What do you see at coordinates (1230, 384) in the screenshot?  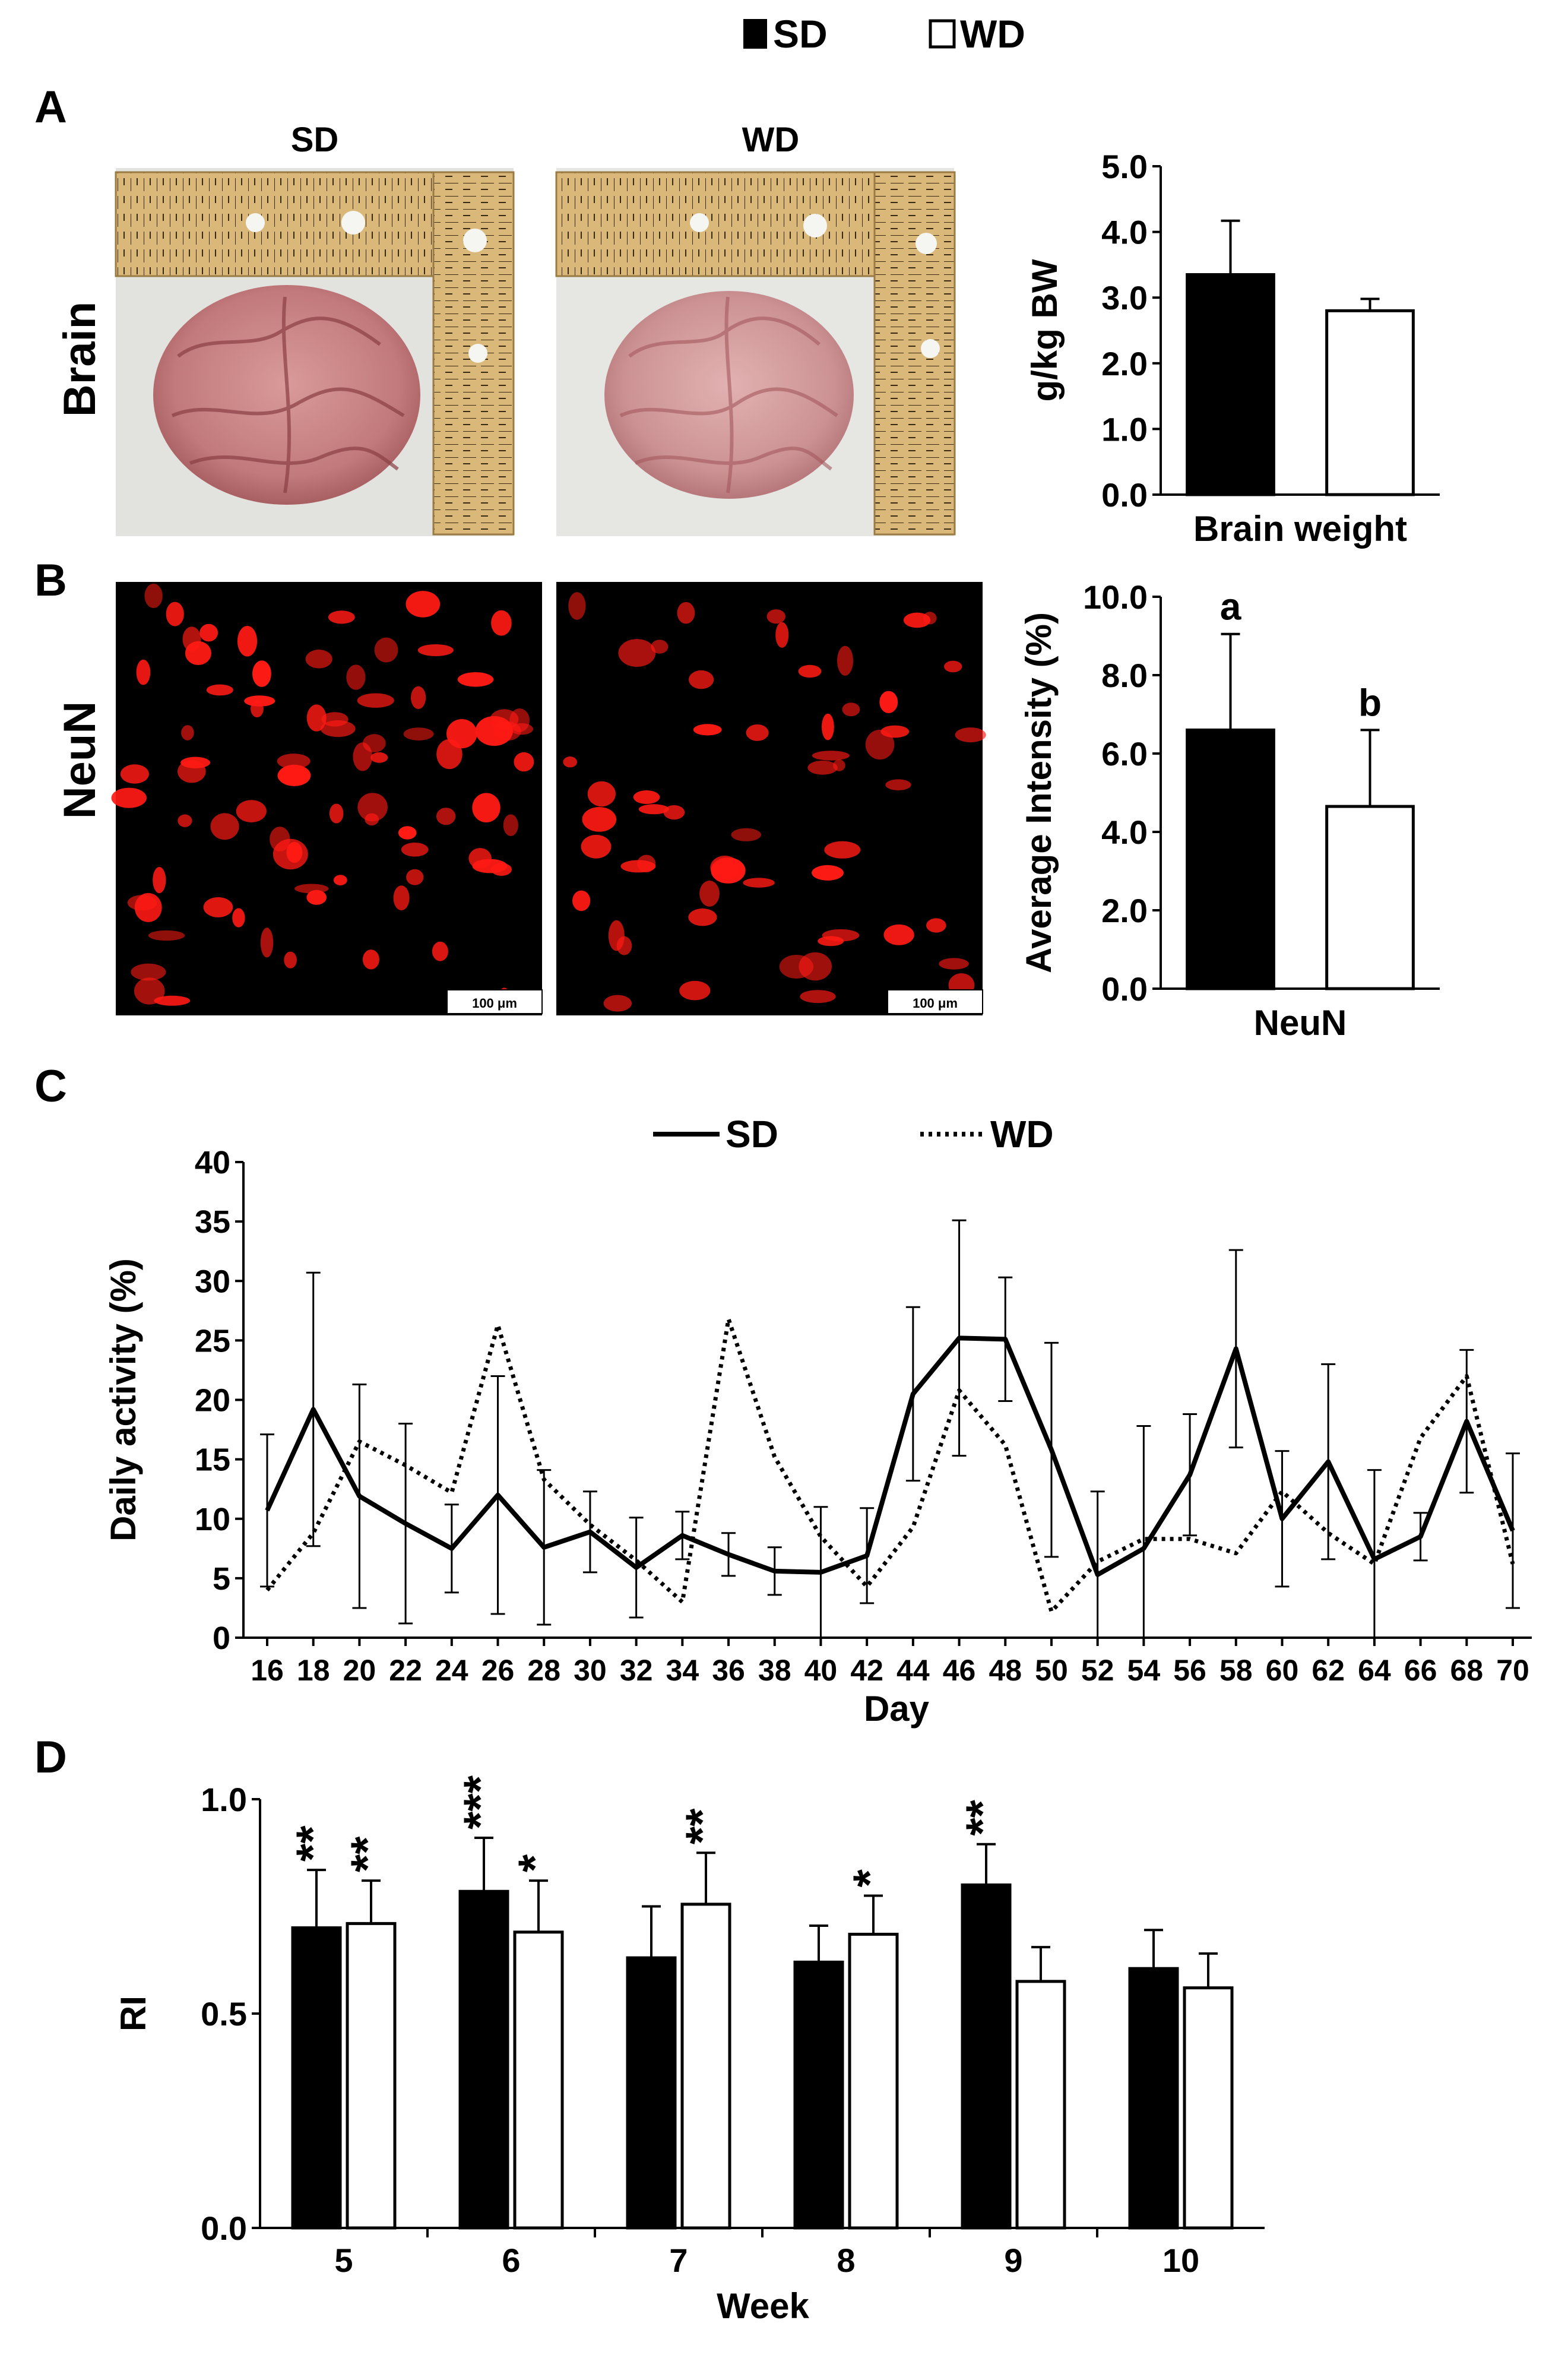 I see `bar-sd` at bounding box center [1230, 384].